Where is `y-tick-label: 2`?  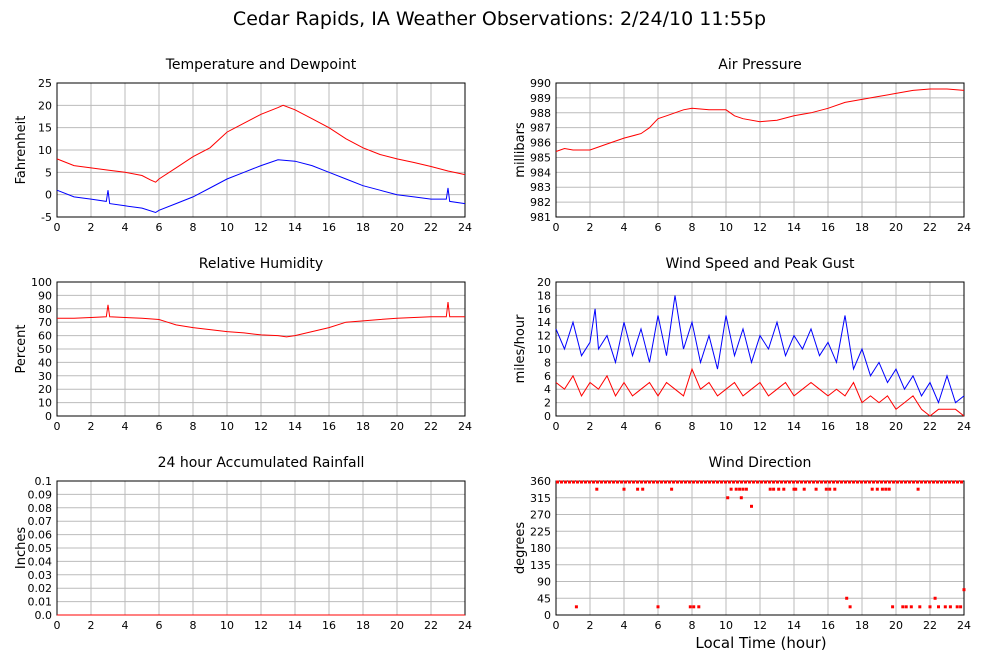
y-tick-label: 2 is located at coordinates (547, 403).